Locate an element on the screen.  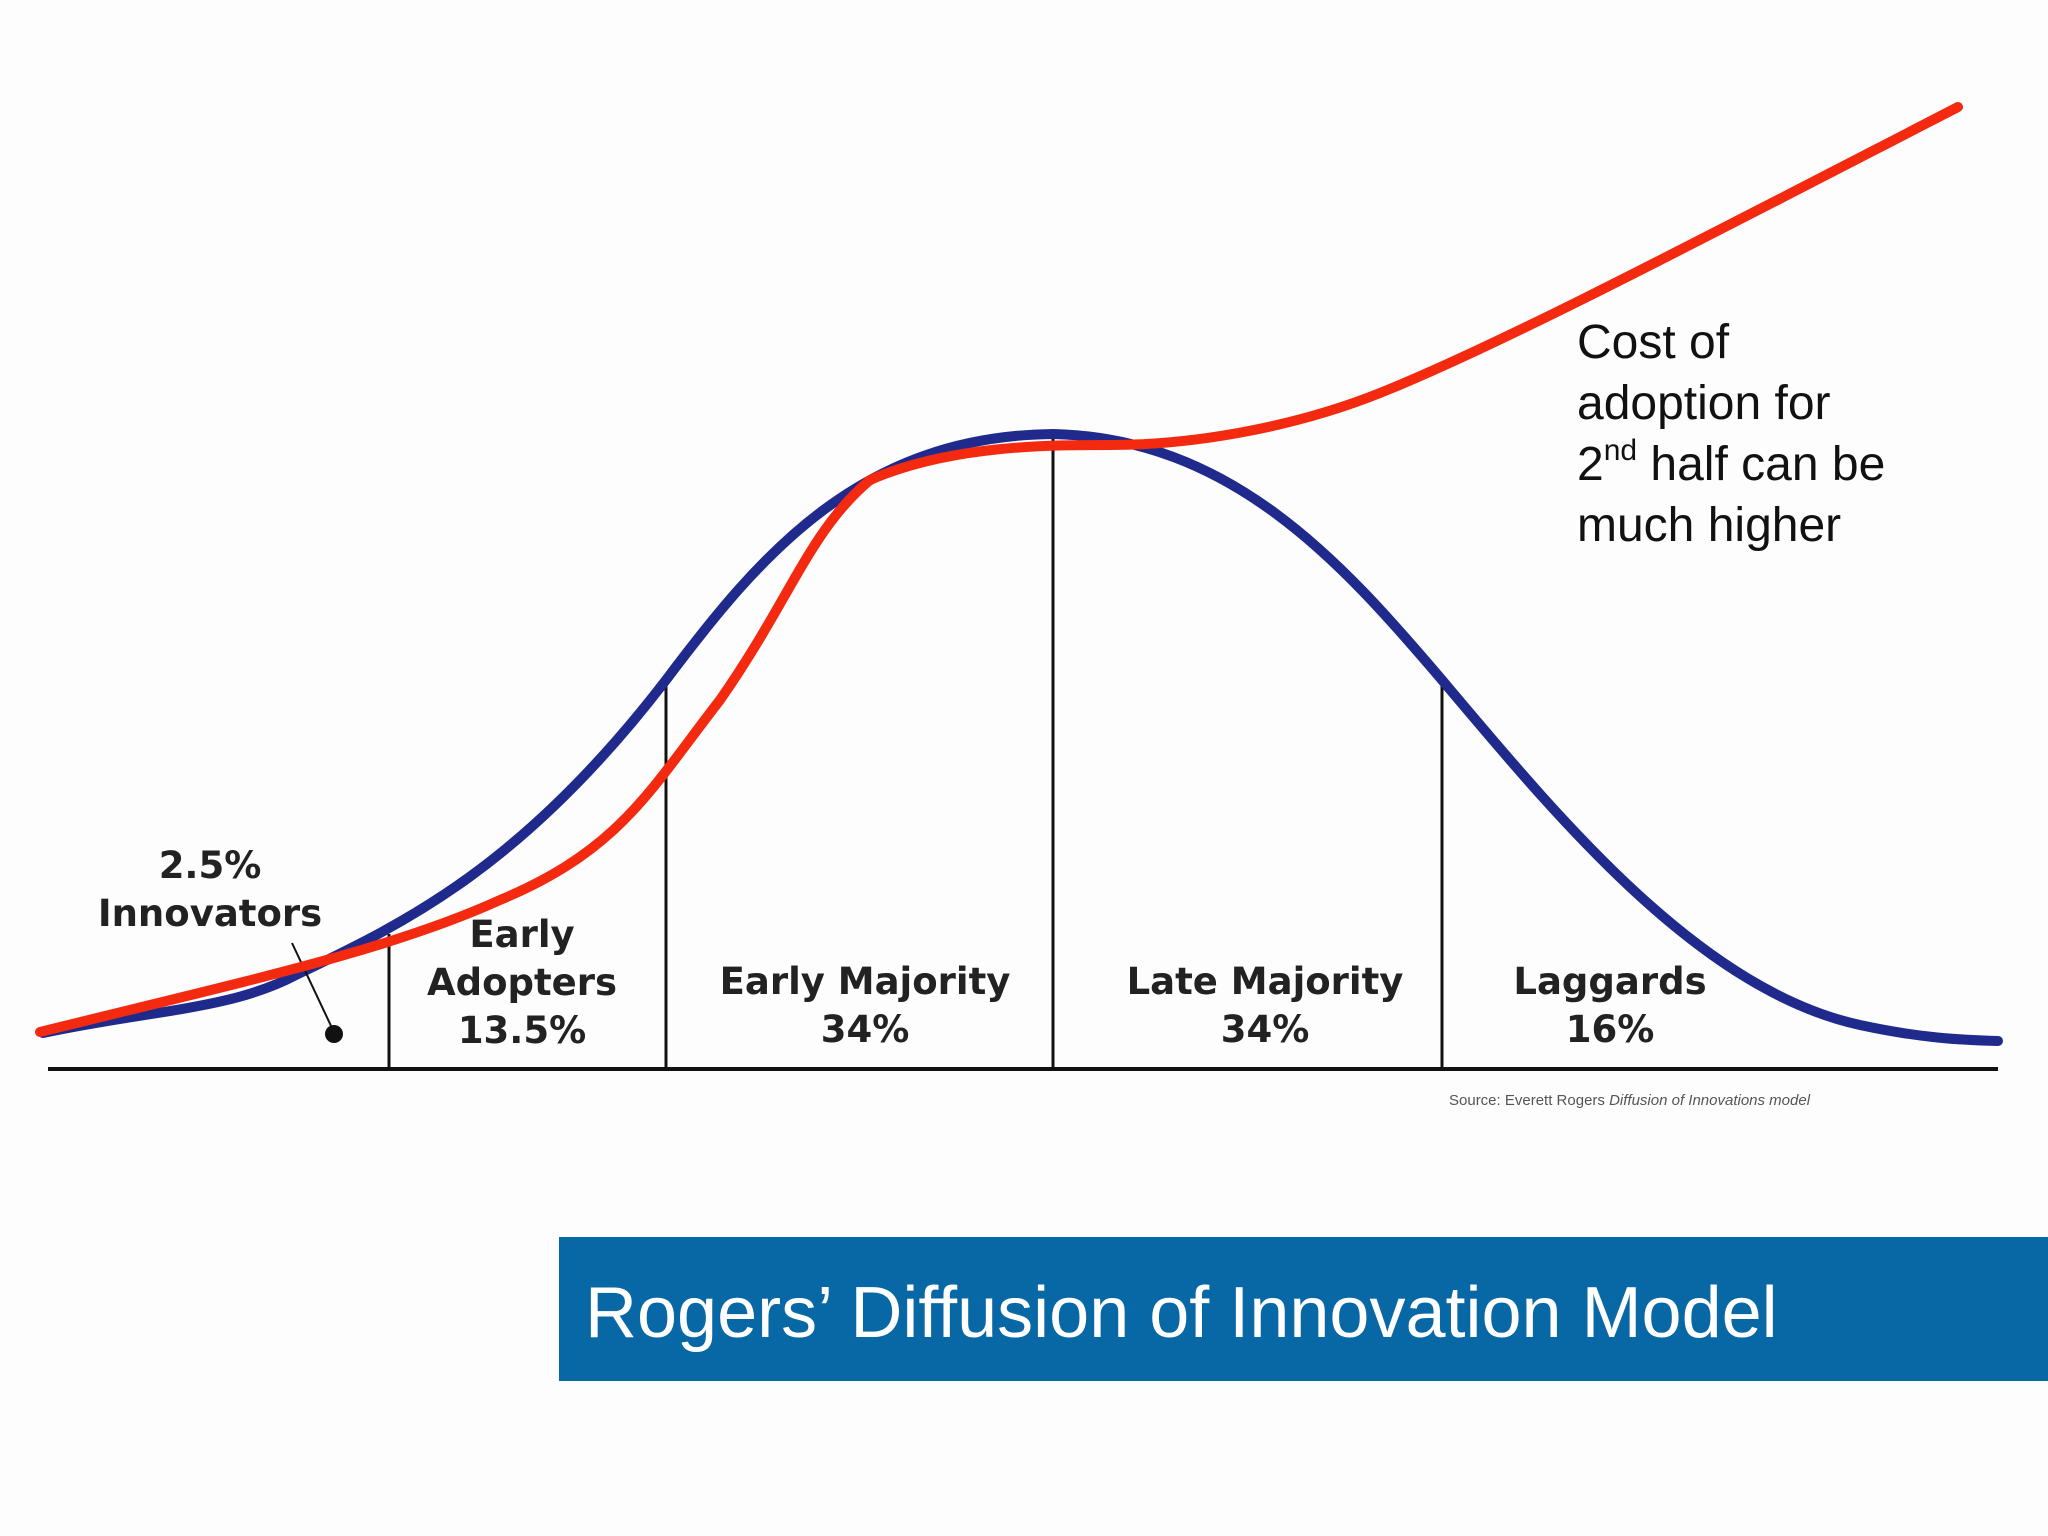
segment-label-early-adopters: Early Adopters 13.5% is located at coordinates (522, 983).